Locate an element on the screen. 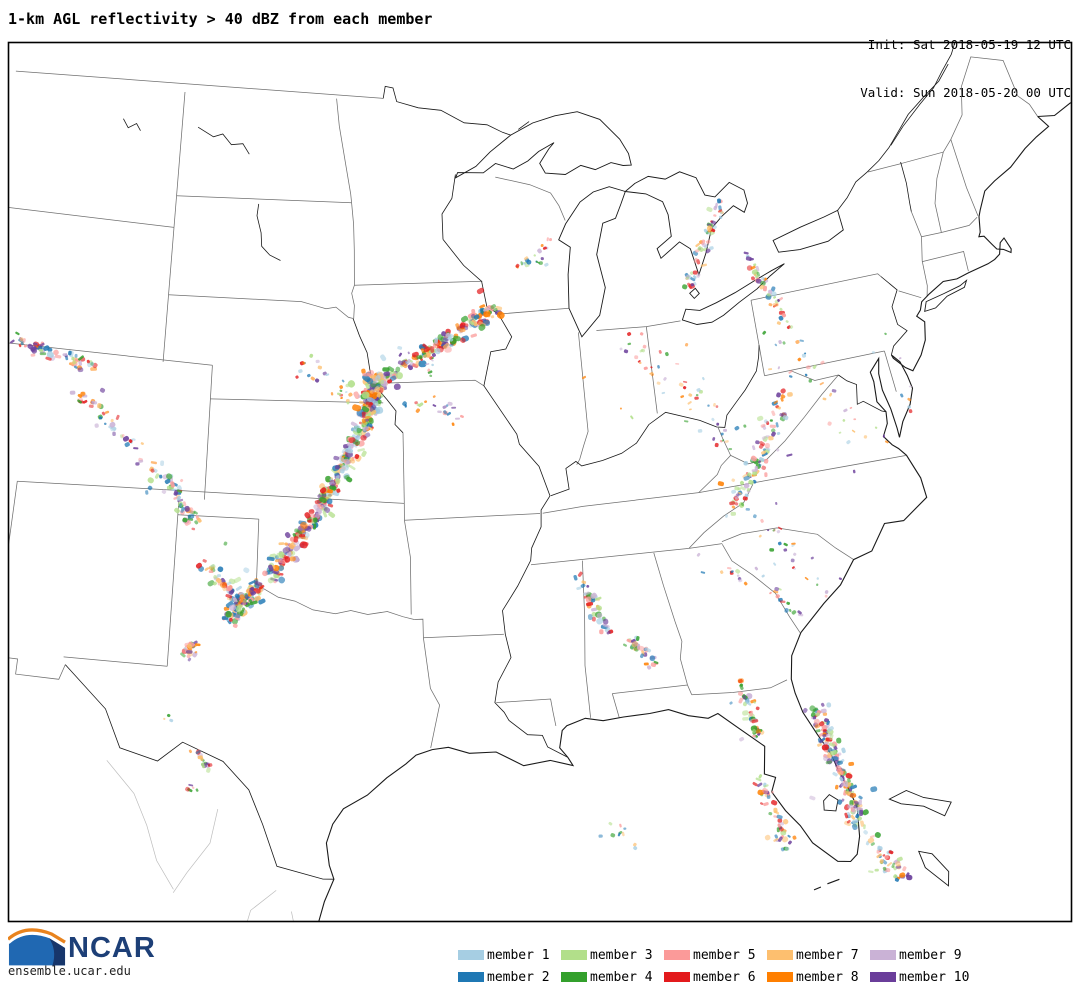 This screenshot has width=1080, height=985. ncar-logo-text: NCAR is located at coordinates (112, 948).